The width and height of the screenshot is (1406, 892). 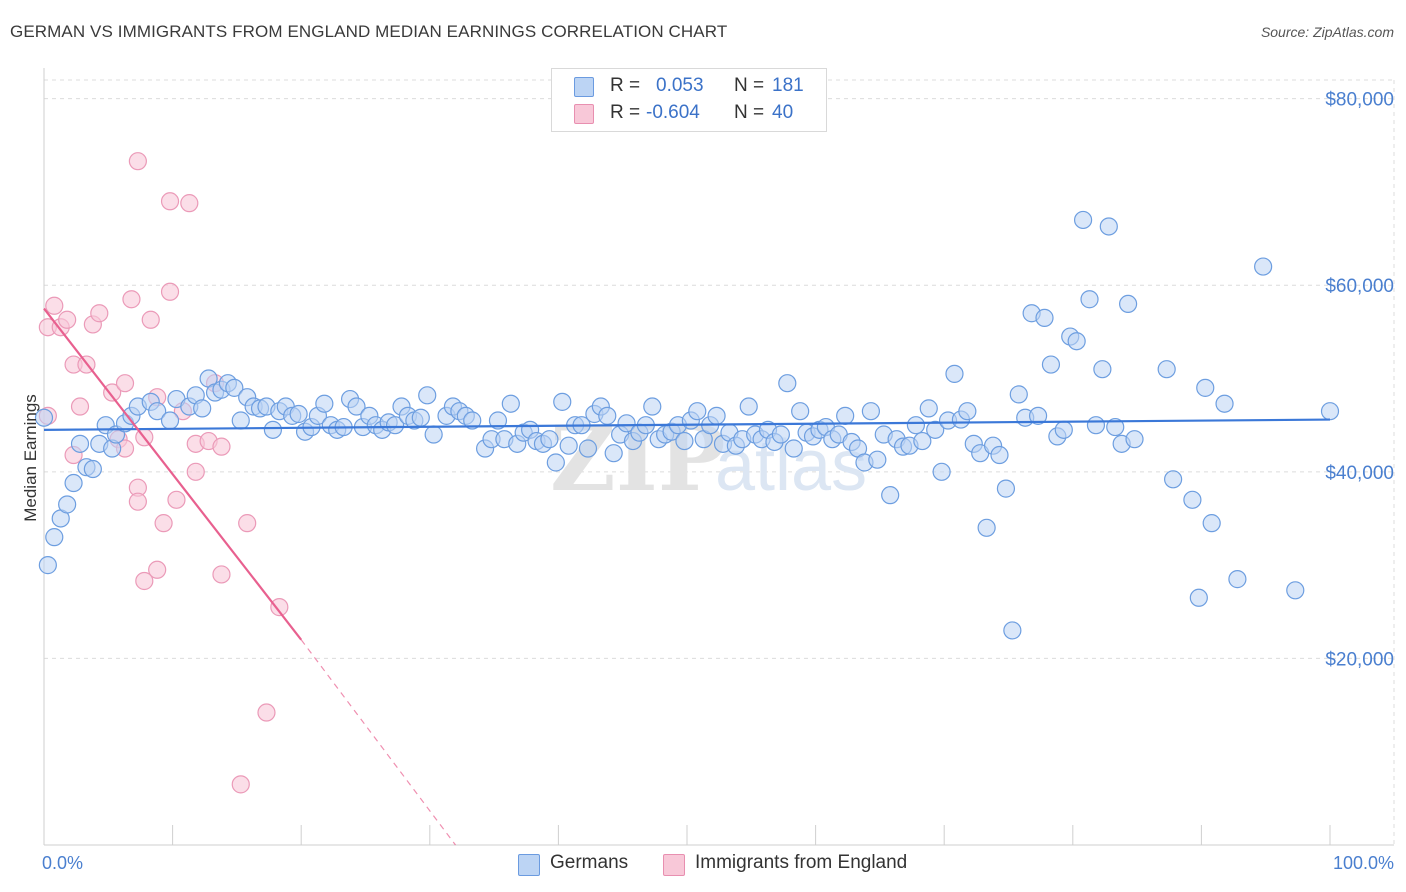 I want to click on bottom-legend-swatch-pink, so click(x=674, y=865).